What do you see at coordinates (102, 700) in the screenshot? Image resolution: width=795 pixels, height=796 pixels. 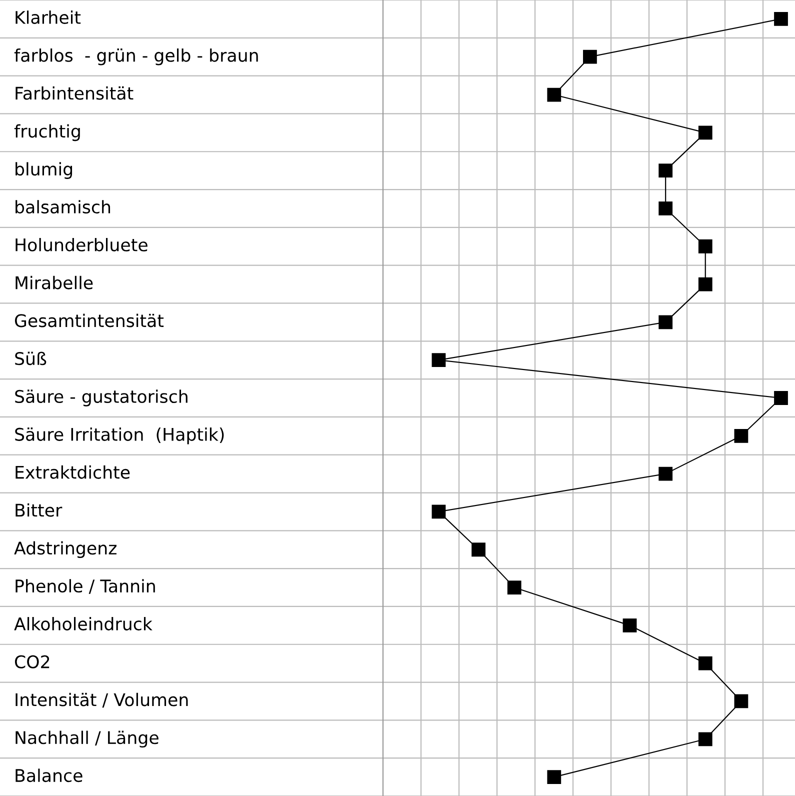 I see `y-tick-label: Intensität / Volumen` at bounding box center [102, 700].